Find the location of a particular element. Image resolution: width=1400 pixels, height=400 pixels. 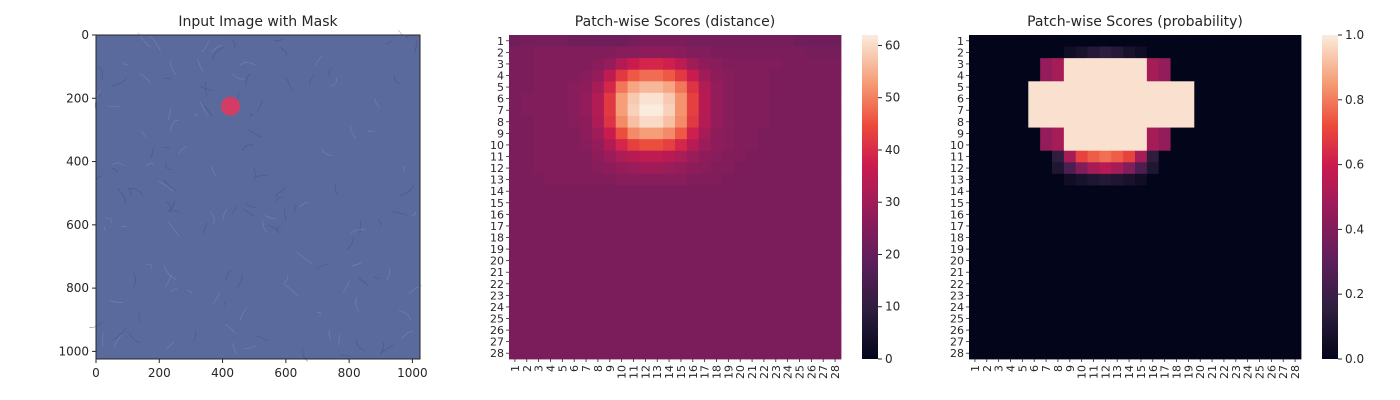

title-probability-heatmap: Patch-wise Scores (probability) is located at coordinates (1135, 22).